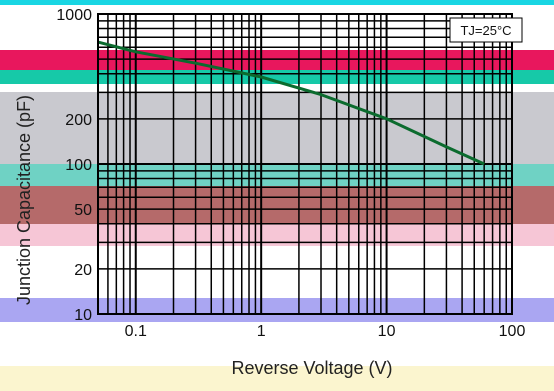 The width and height of the screenshot is (554, 391). I want to click on y-tick-labels: 10 20 50 100 200 1000, so click(74, 165).